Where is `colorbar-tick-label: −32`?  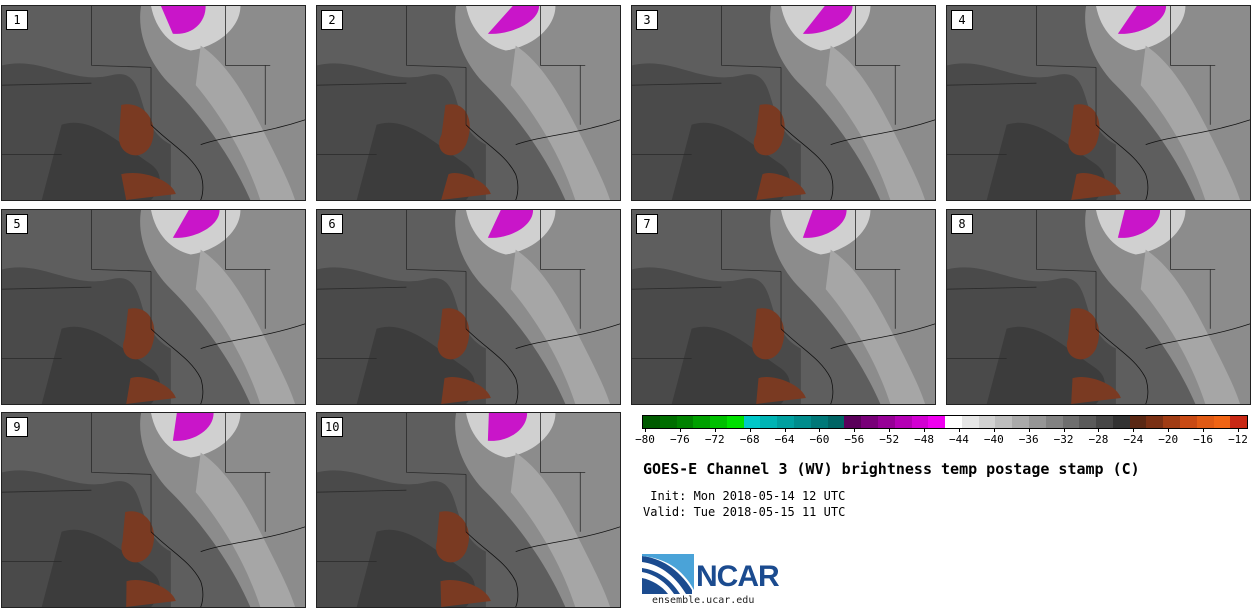 colorbar-tick-label: −32 is located at coordinates (1063, 439).